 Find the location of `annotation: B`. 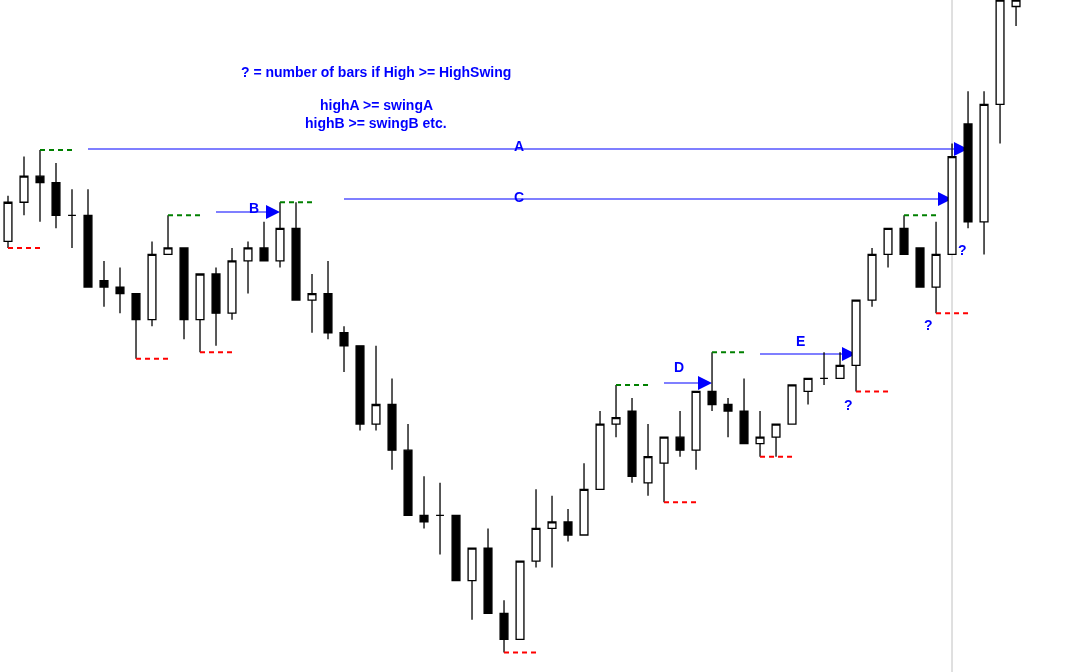

annotation: B is located at coordinates (254, 208).